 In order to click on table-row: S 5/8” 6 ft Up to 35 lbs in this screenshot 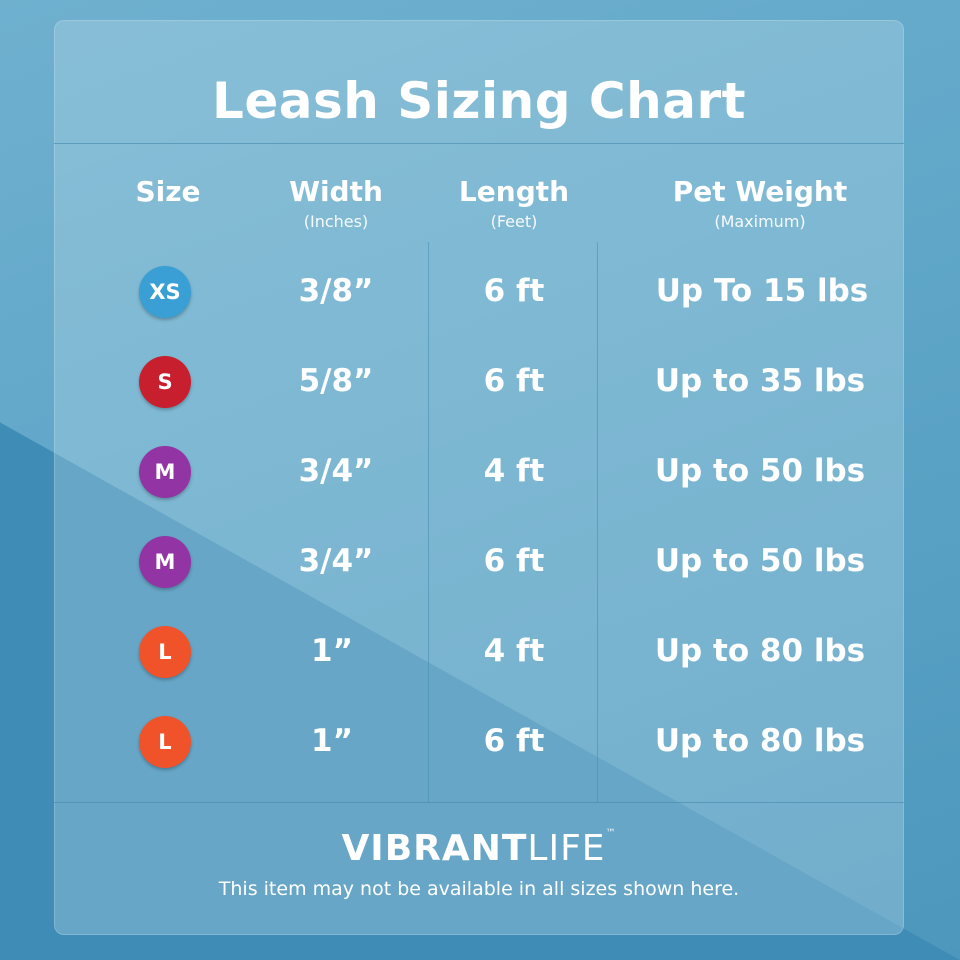, I will do `click(479, 383)`.